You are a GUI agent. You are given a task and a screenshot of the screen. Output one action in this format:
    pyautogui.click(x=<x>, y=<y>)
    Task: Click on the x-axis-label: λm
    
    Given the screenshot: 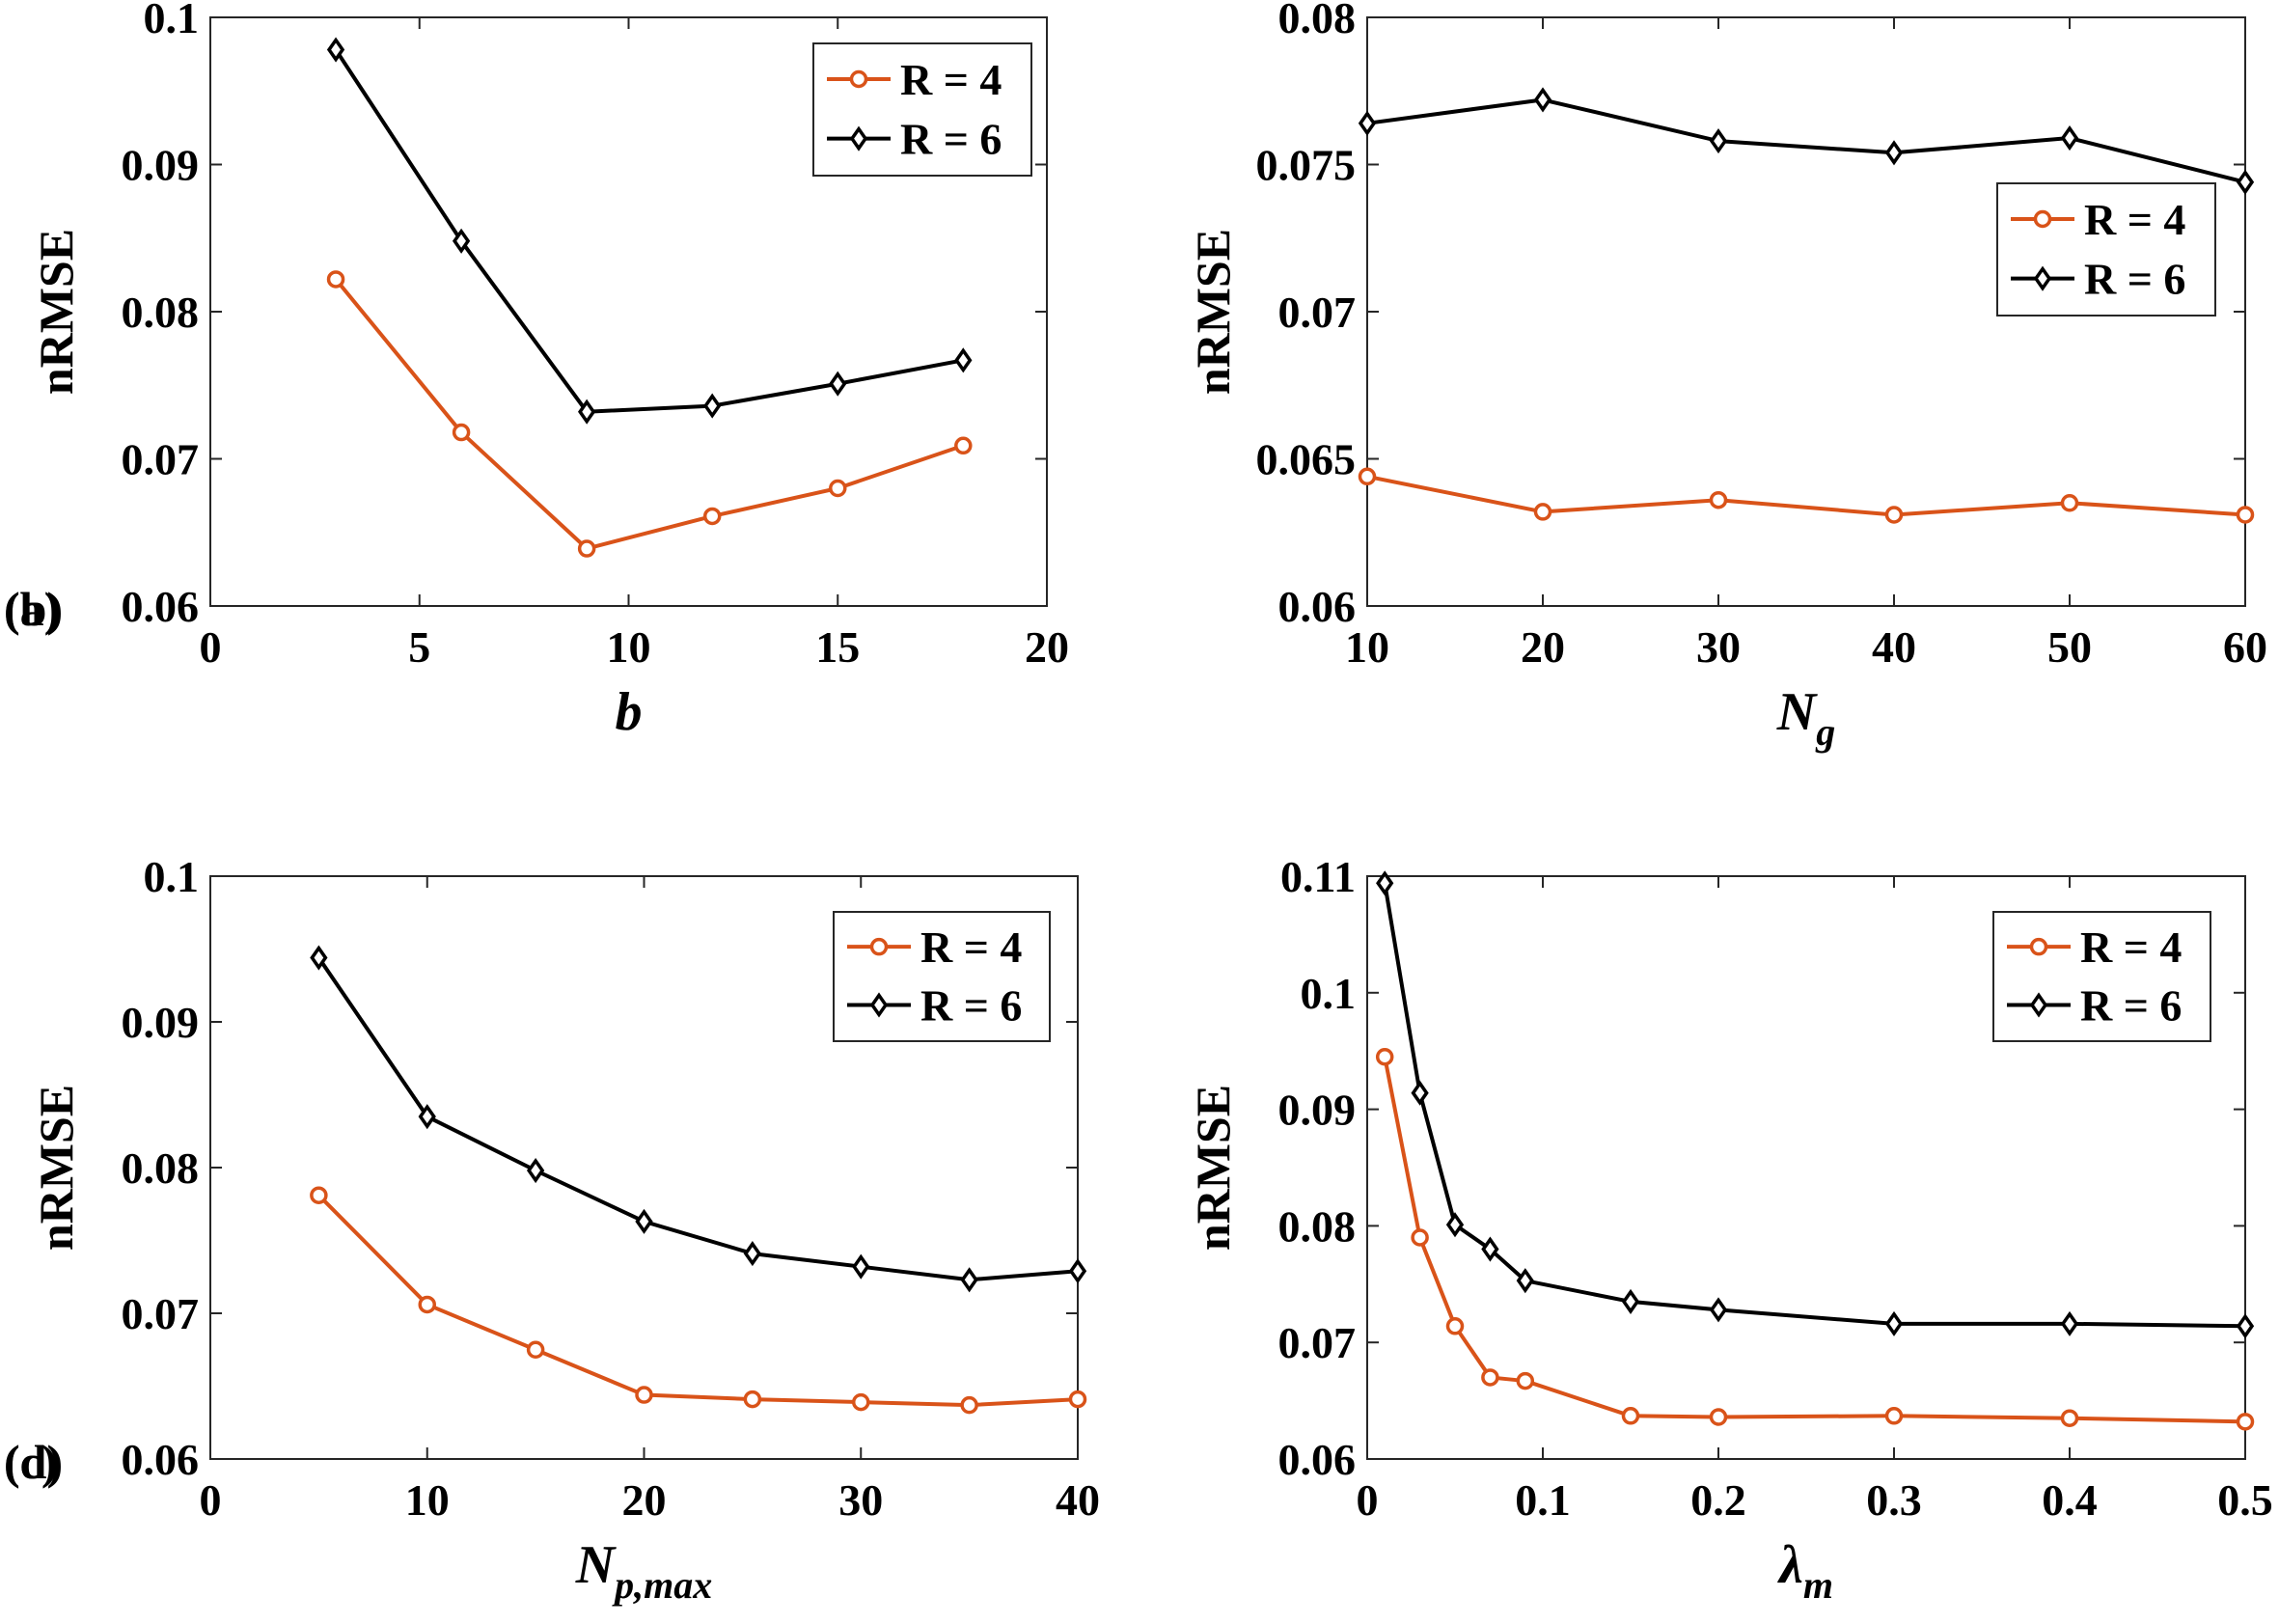 What is the action you would take?
    pyautogui.click(x=1805, y=1571)
    